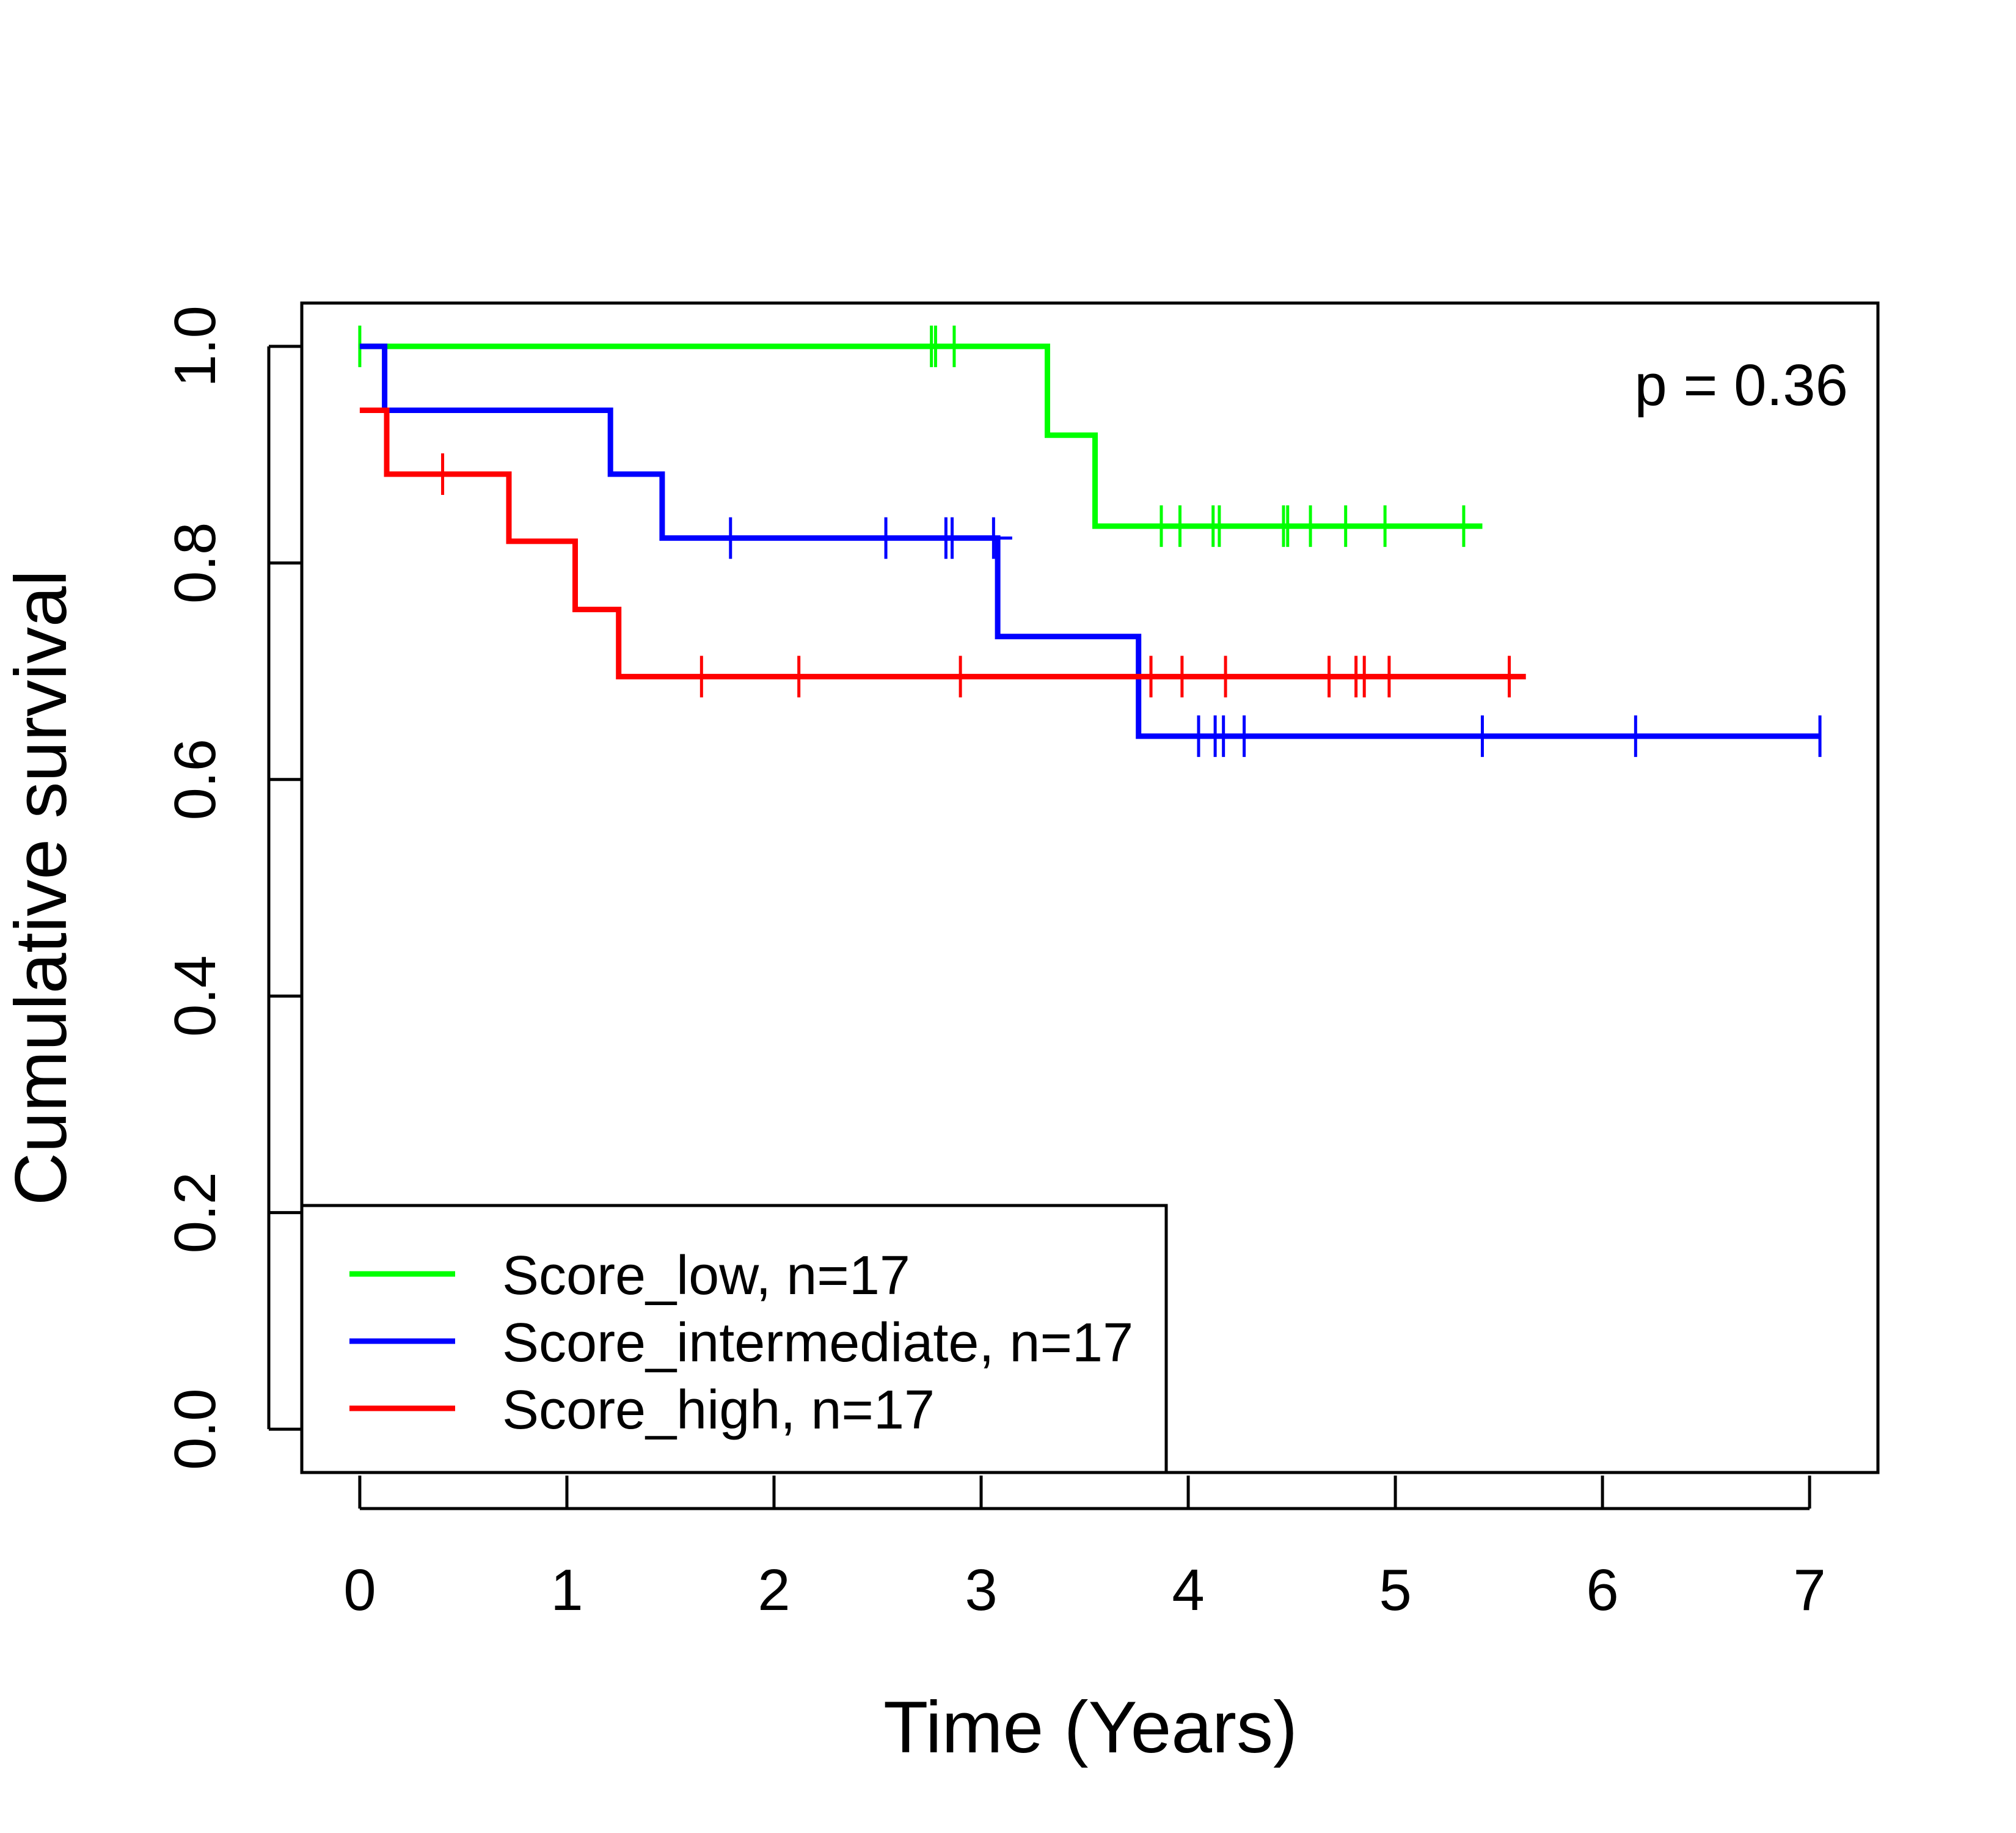 This screenshot has width=2016, height=1833. I want to click on x-tick-label: 4, so click(1188, 1590).